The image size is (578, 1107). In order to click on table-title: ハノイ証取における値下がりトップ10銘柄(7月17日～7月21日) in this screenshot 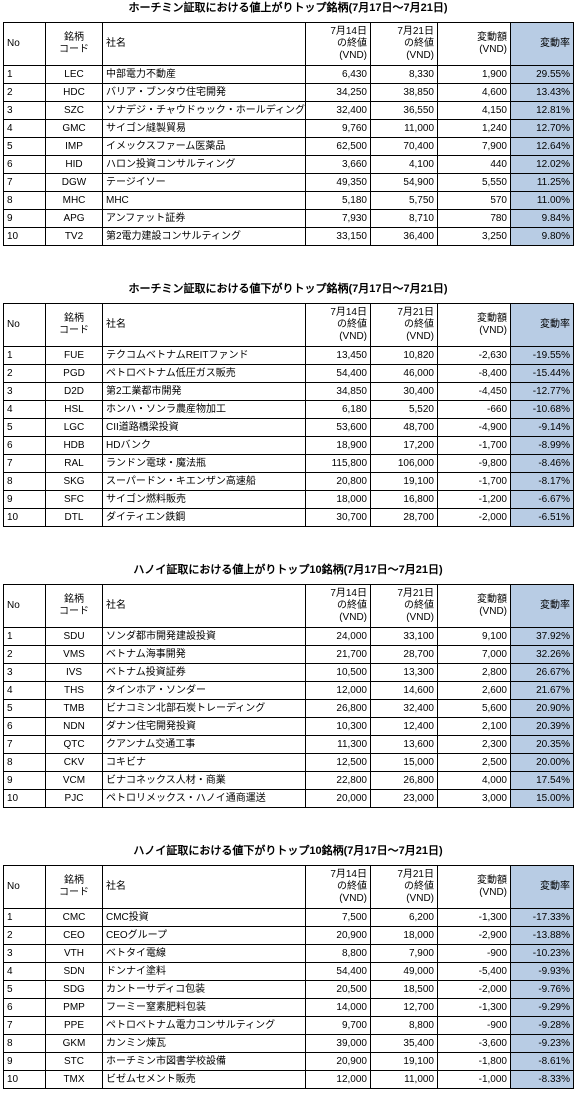, I will do `click(288, 851)`.